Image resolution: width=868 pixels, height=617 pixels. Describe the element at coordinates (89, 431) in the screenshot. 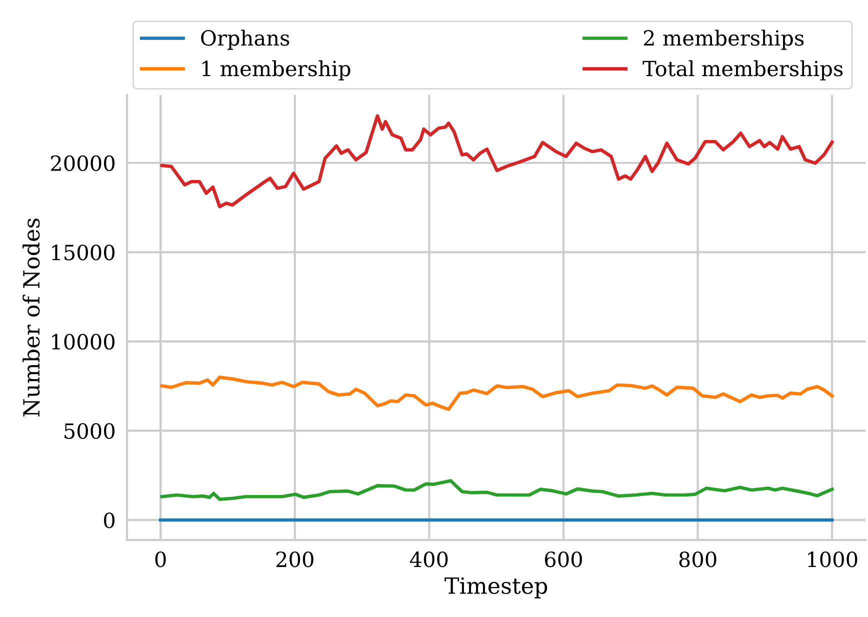

I see `y-tick-label: 5000` at that location.